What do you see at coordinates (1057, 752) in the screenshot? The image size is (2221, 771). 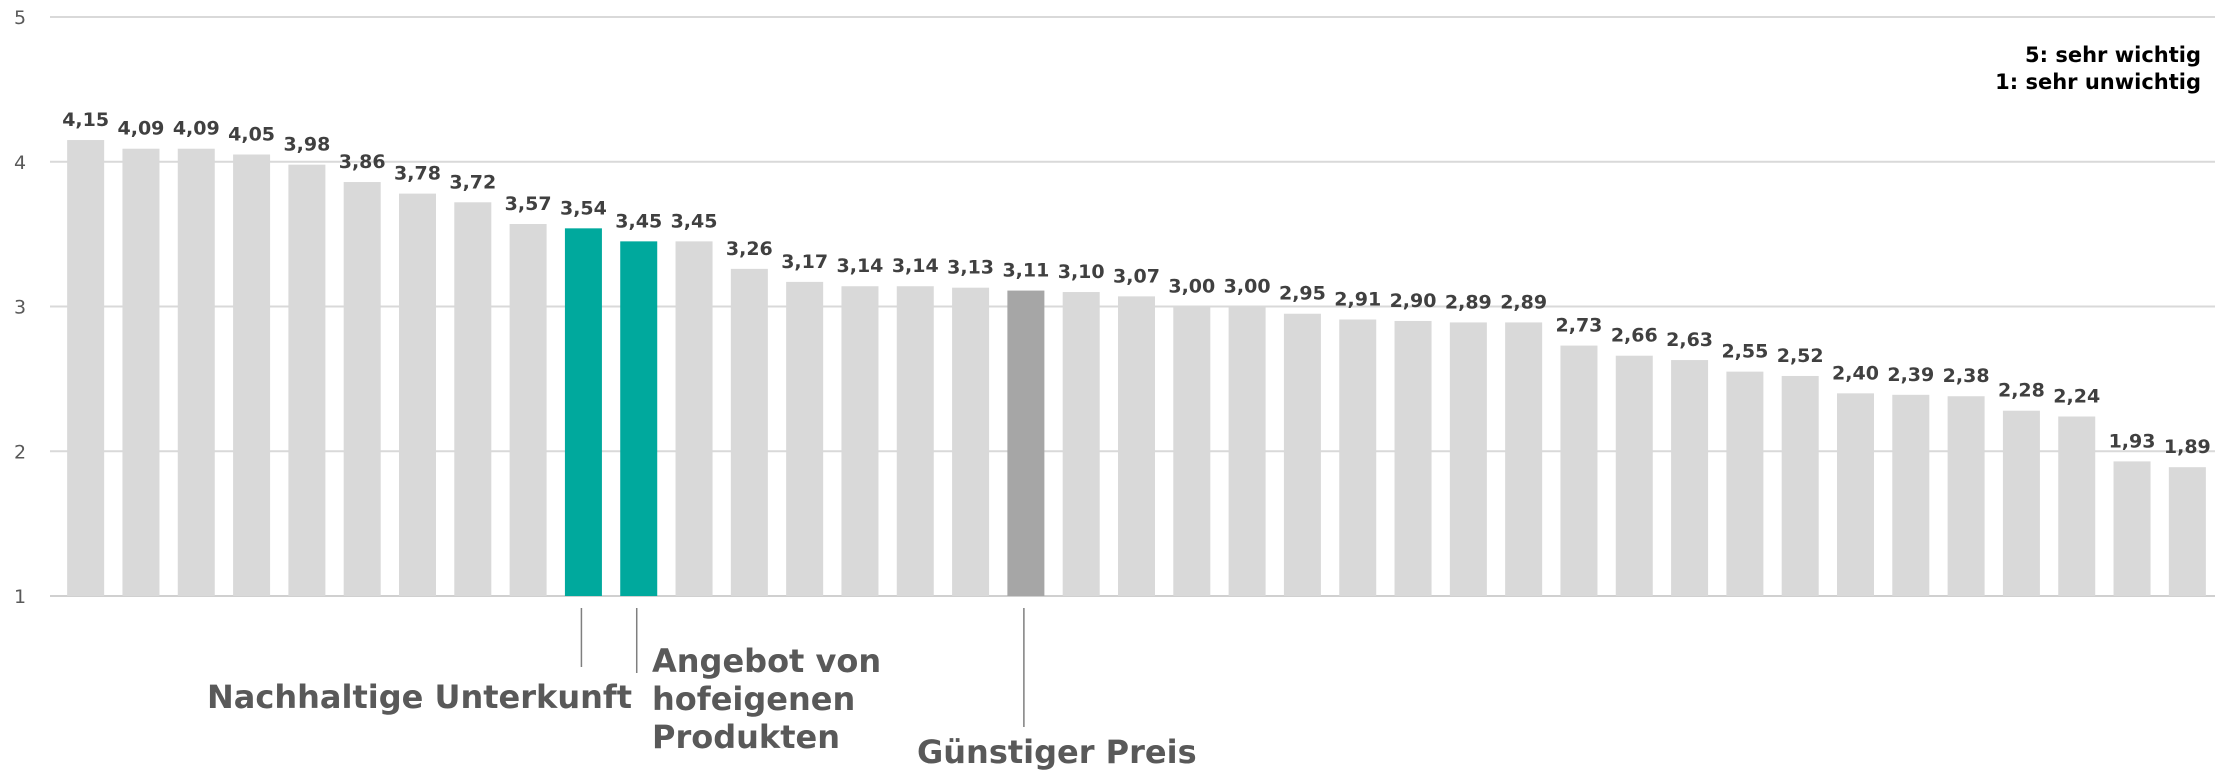 I see `callout-guenstiger-preis: Günstiger Preis` at bounding box center [1057, 752].